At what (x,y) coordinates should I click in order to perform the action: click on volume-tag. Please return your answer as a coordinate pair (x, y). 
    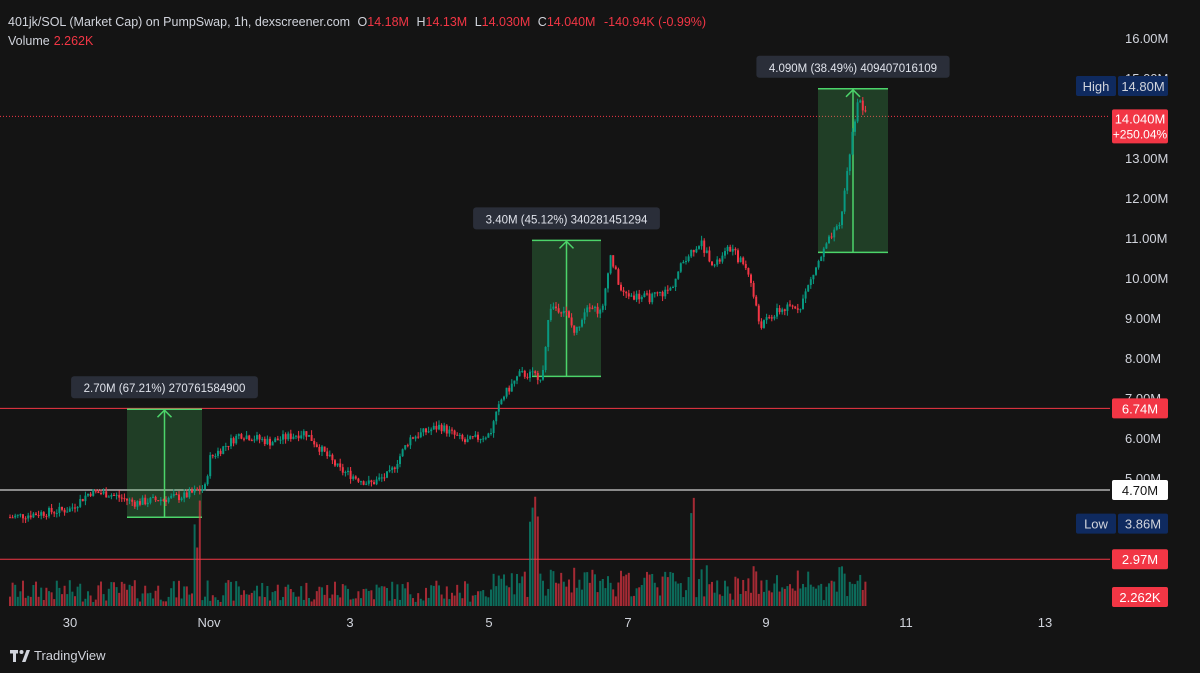
    Looking at the image, I should click on (1140, 597).